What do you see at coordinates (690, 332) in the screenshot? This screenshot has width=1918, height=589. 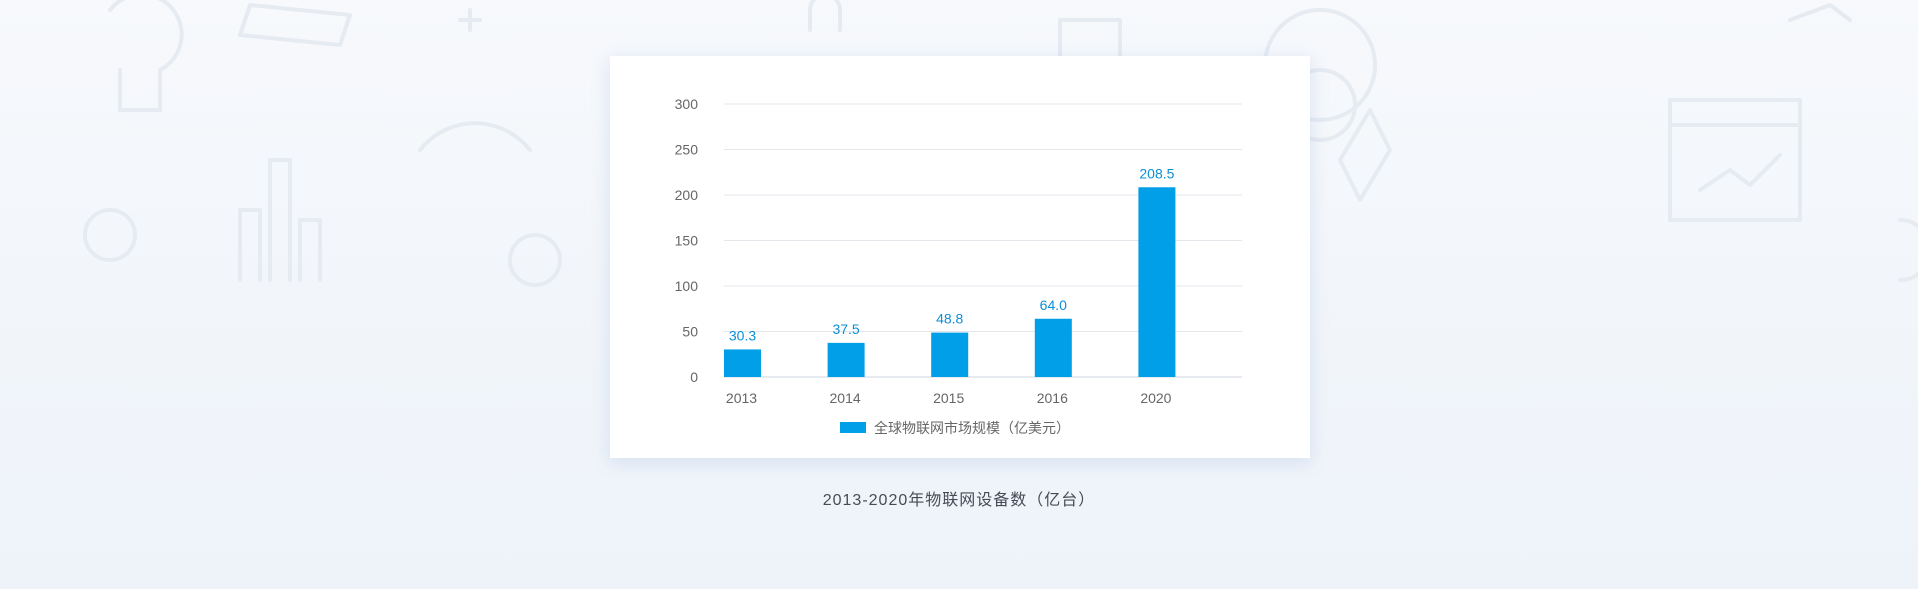 I see `y-tick-label: 50` at bounding box center [690, 332].